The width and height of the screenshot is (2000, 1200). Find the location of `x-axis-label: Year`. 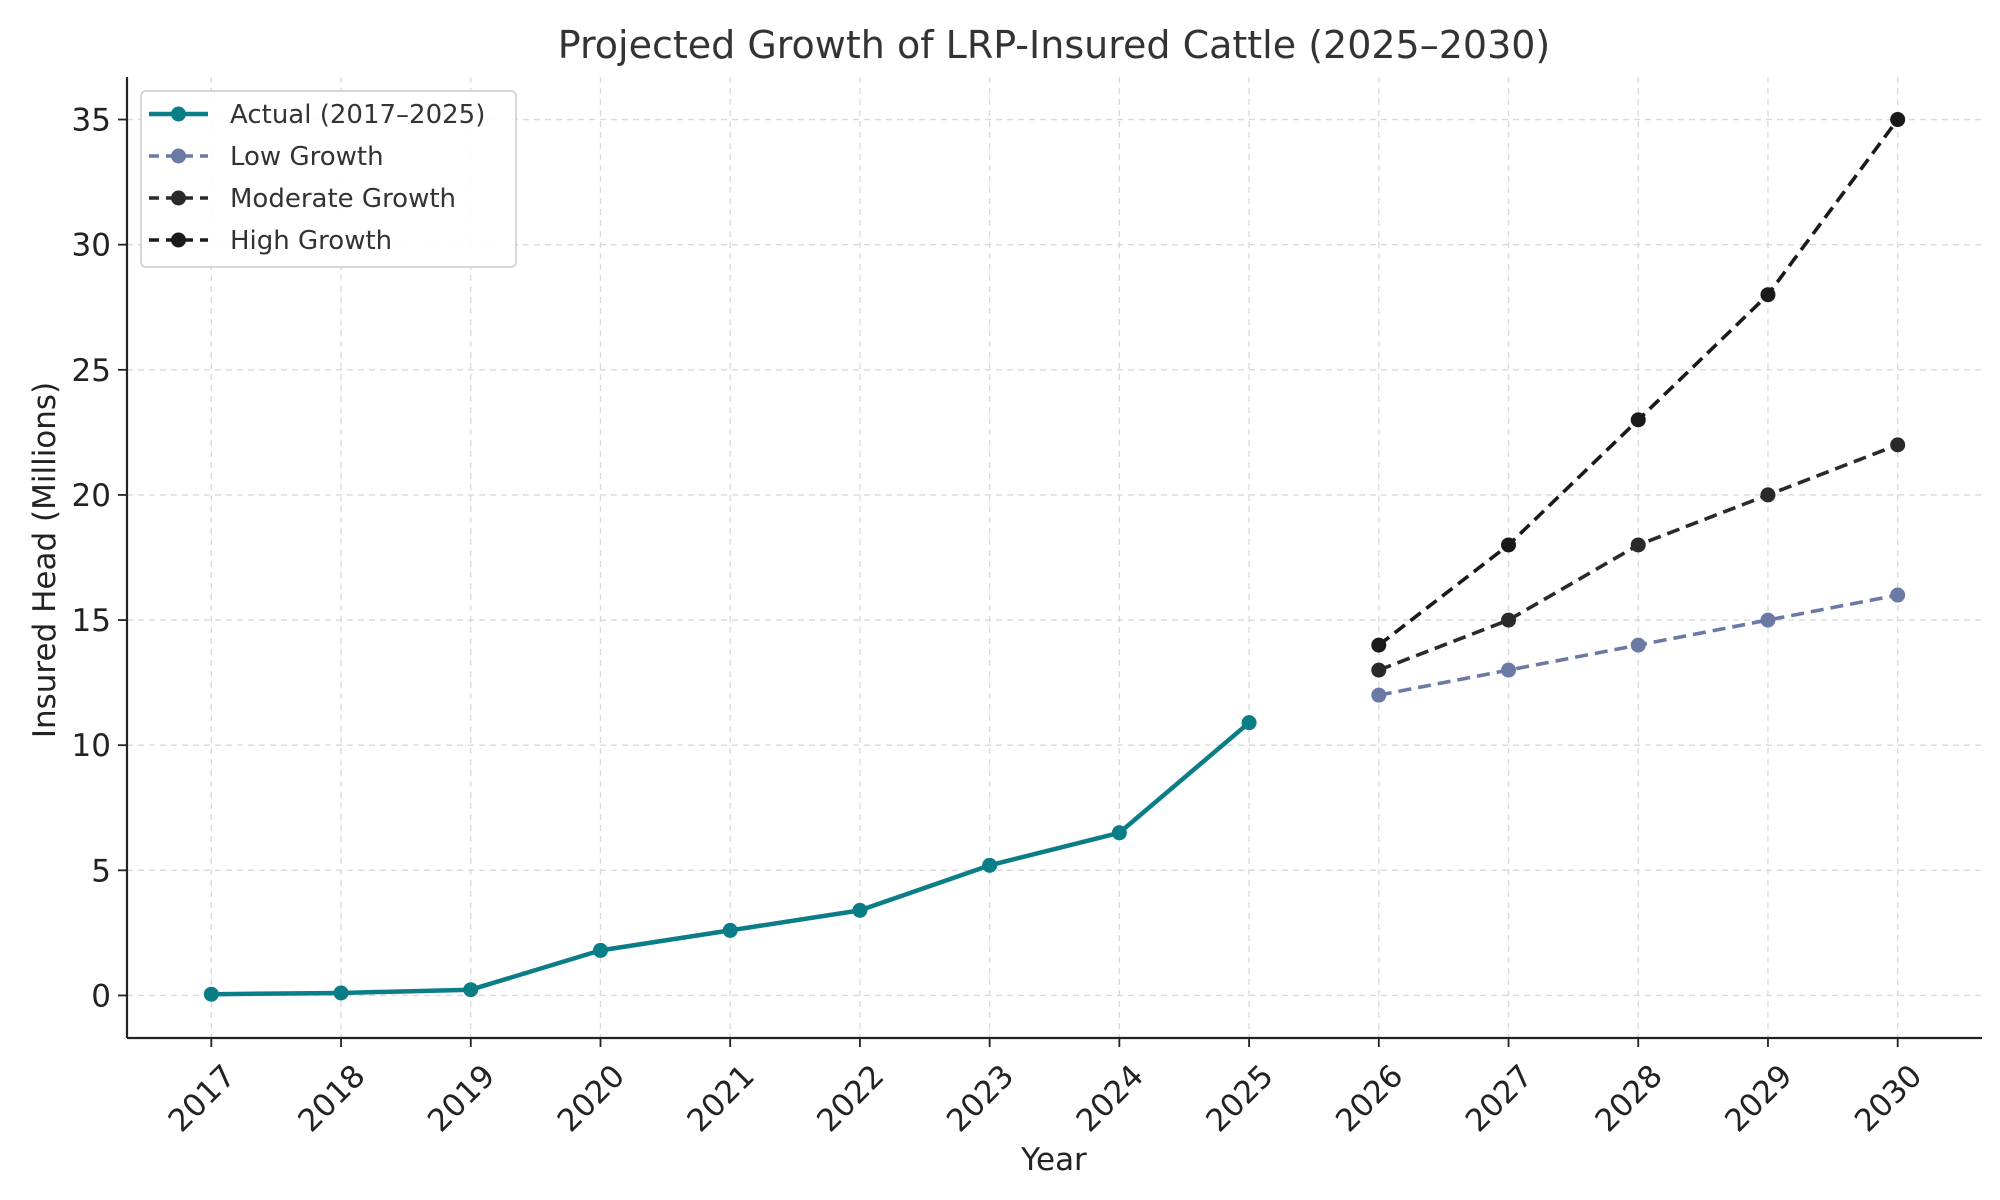

x-axis-label: Year is located at coordinates (1053, 1160).